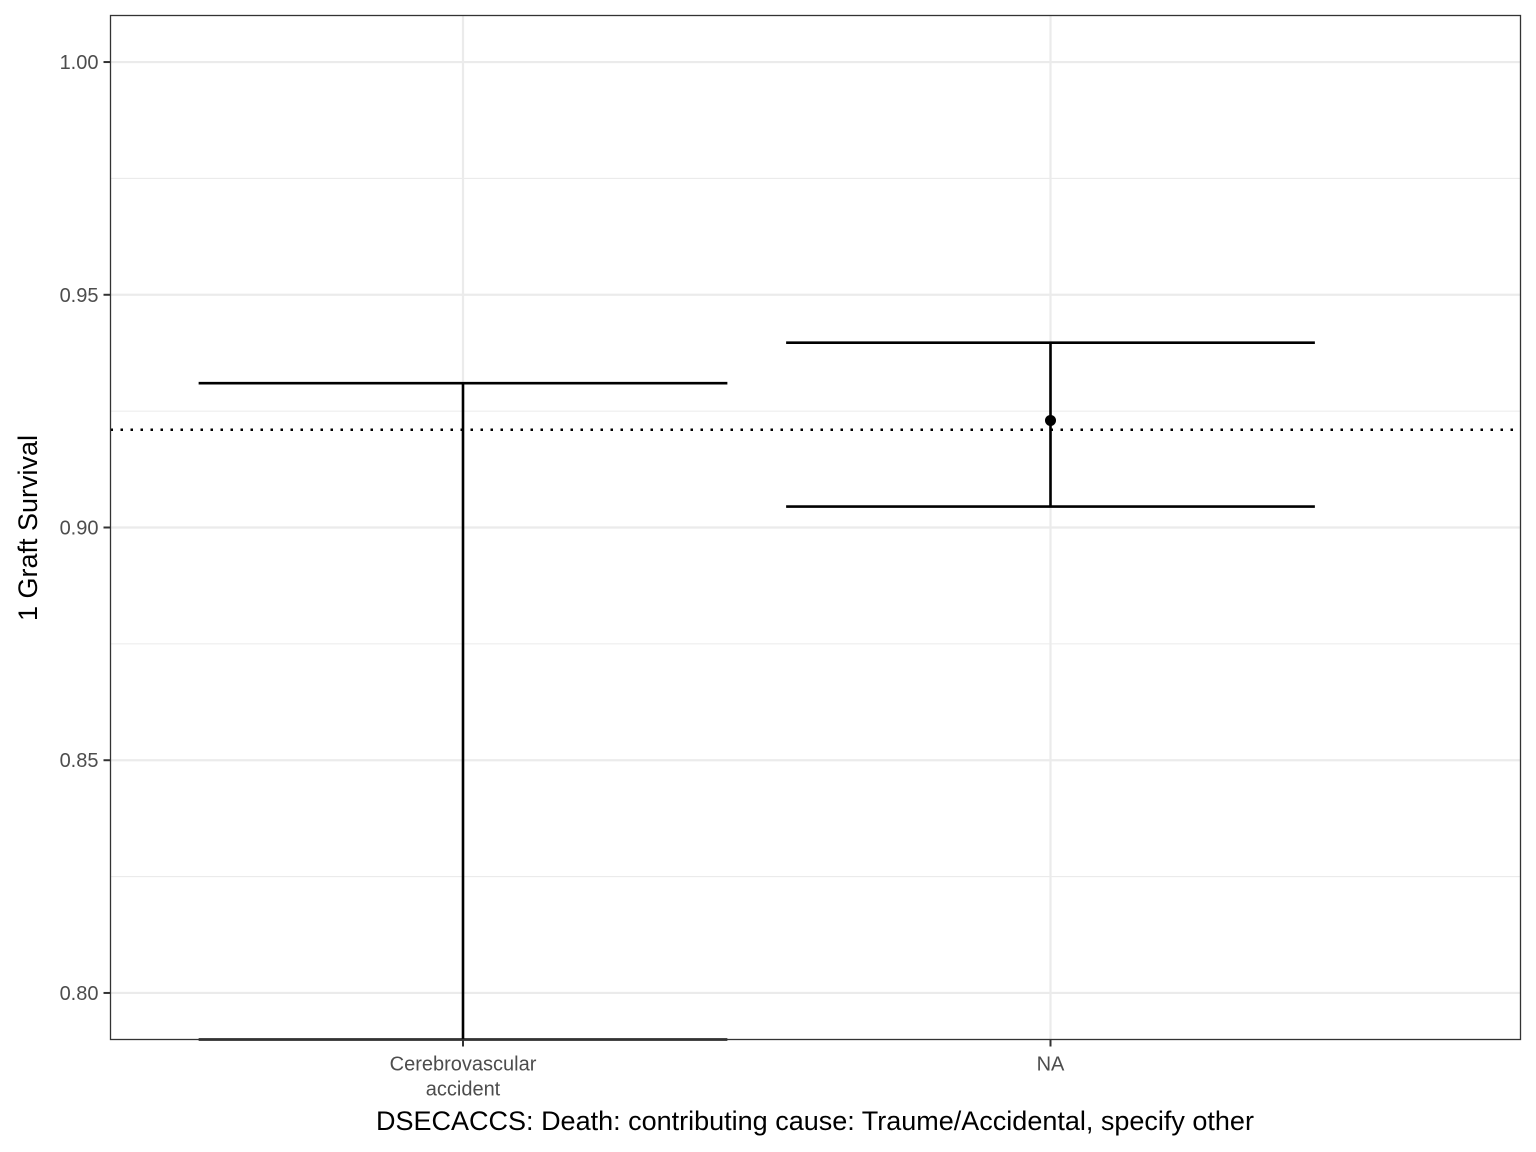 This screenshot has height=1152, width=1536. What do you see at coordinates (79, 529) in the screenshot?
I see `y-tick-label: 0.90` at bounding box center [79, 529].